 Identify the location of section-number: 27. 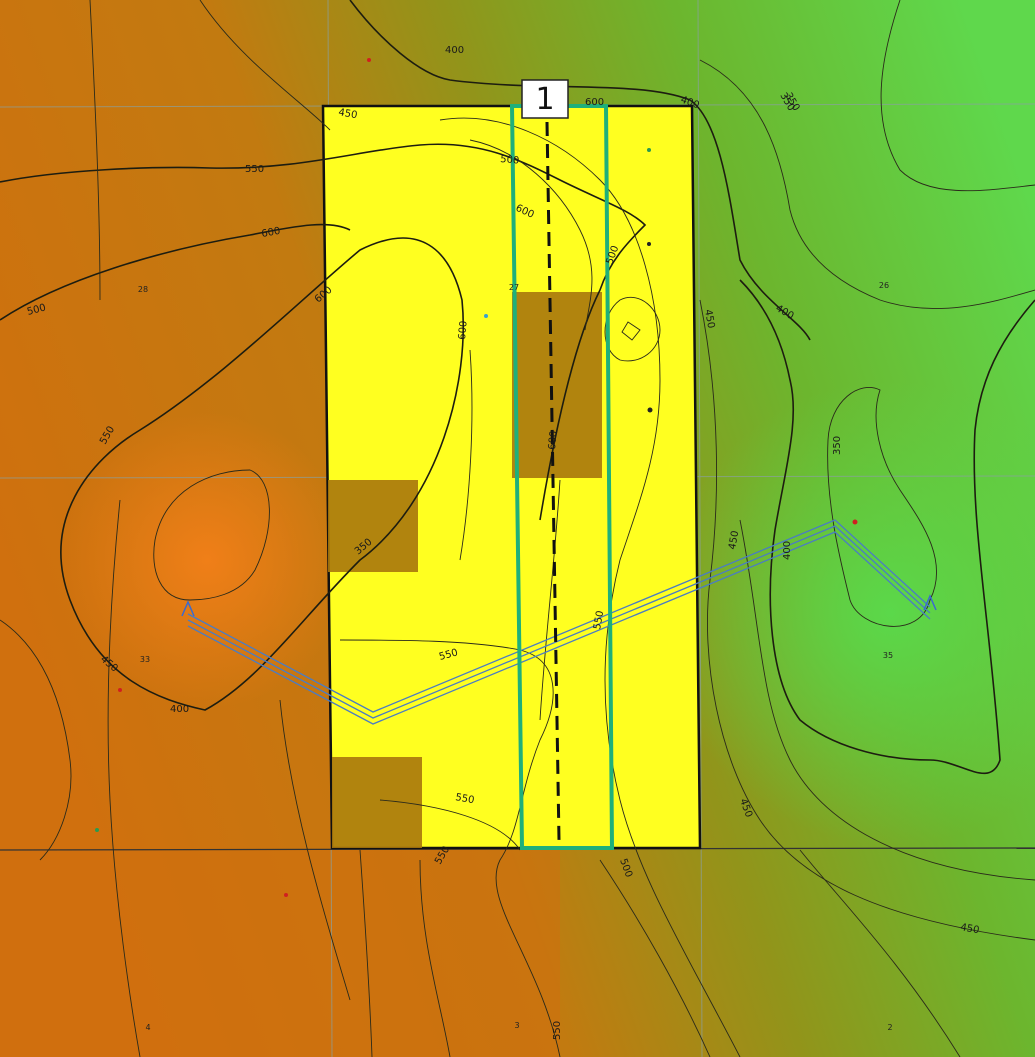
(514, 287).